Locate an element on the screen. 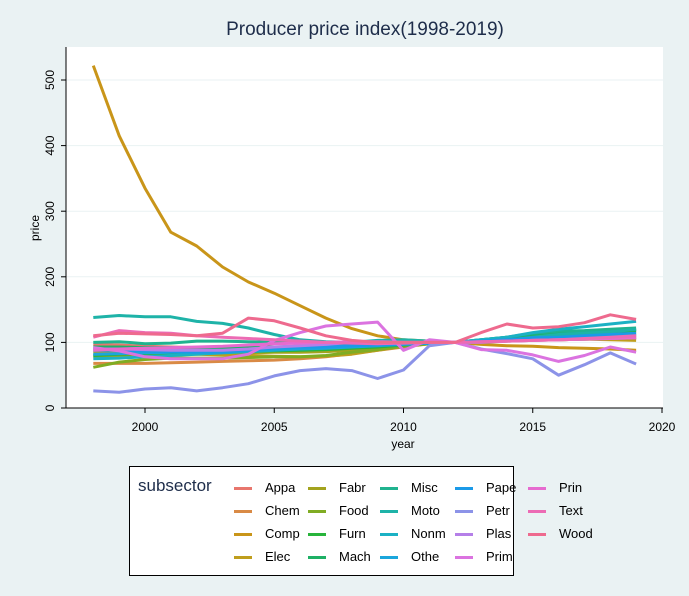  legend-label: Comp is located at coordinates (282, 533).